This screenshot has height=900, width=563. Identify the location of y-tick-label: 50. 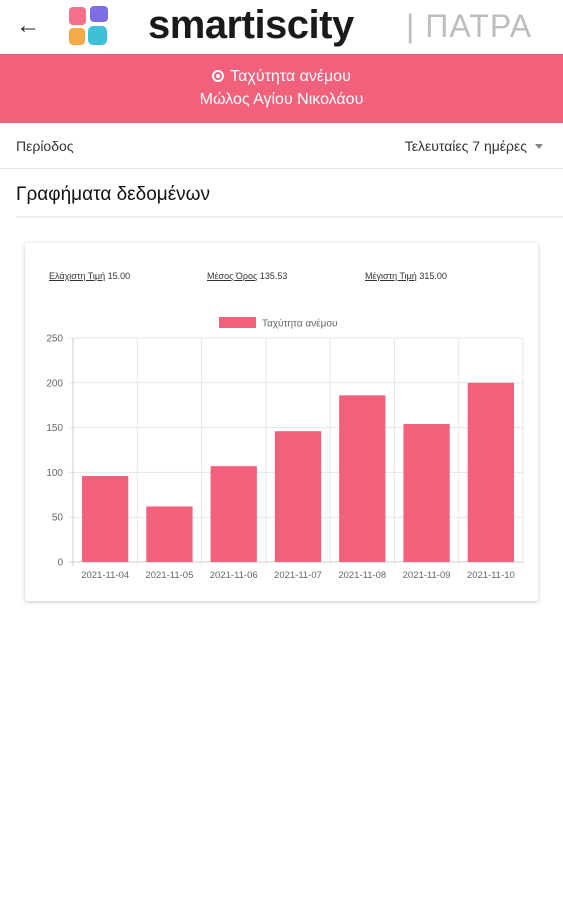
(58, 518).